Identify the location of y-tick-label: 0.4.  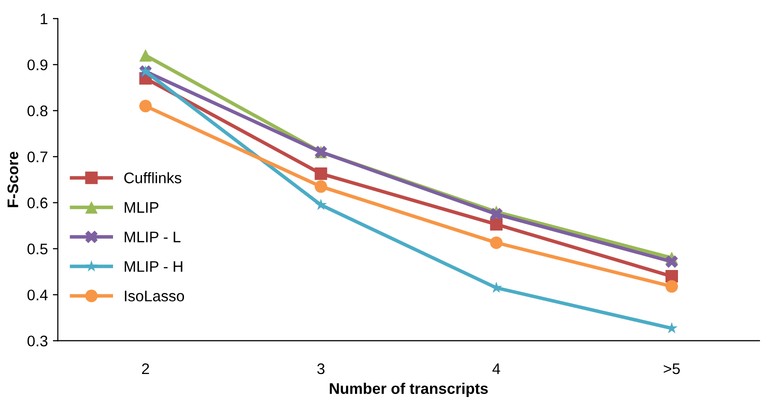
(37, 295).